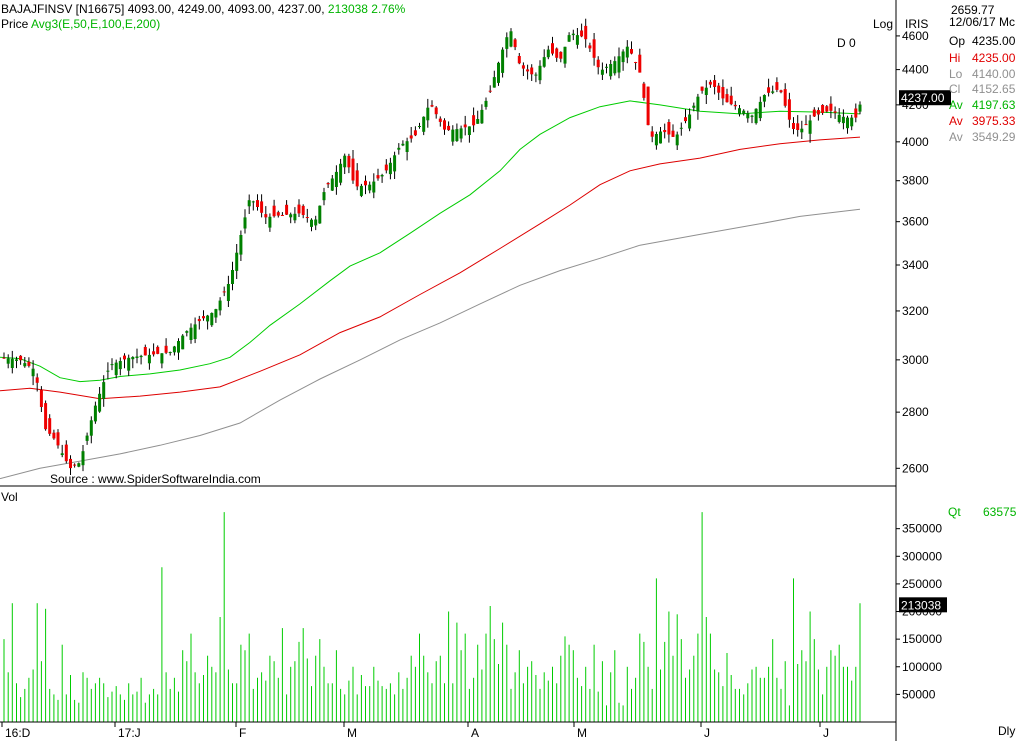 The image size is (1018, 741). Describe the element at coordinates (925, 98) in the screenshot. I see `last-price-box` at that location.